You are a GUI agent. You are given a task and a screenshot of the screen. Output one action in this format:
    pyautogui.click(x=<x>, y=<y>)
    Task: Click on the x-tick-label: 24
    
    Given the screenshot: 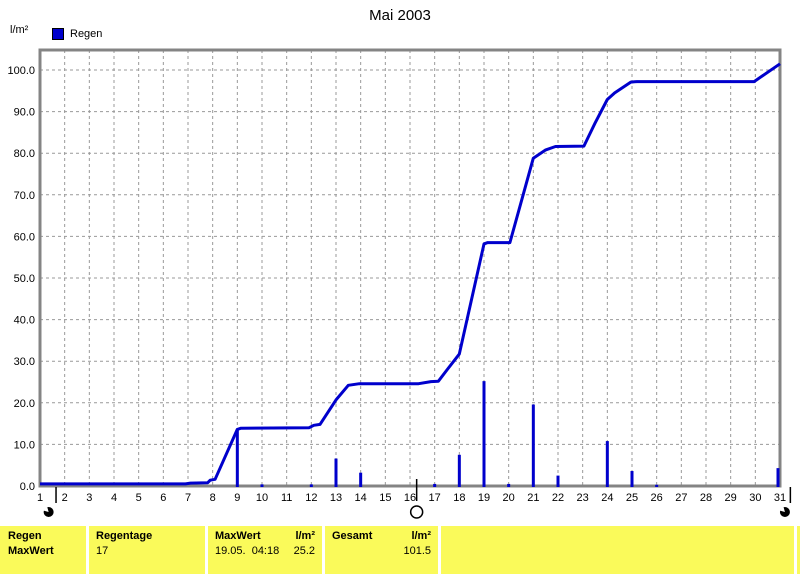 What is the action you would take?
    pyautogui.click(x=607, y=498)
    